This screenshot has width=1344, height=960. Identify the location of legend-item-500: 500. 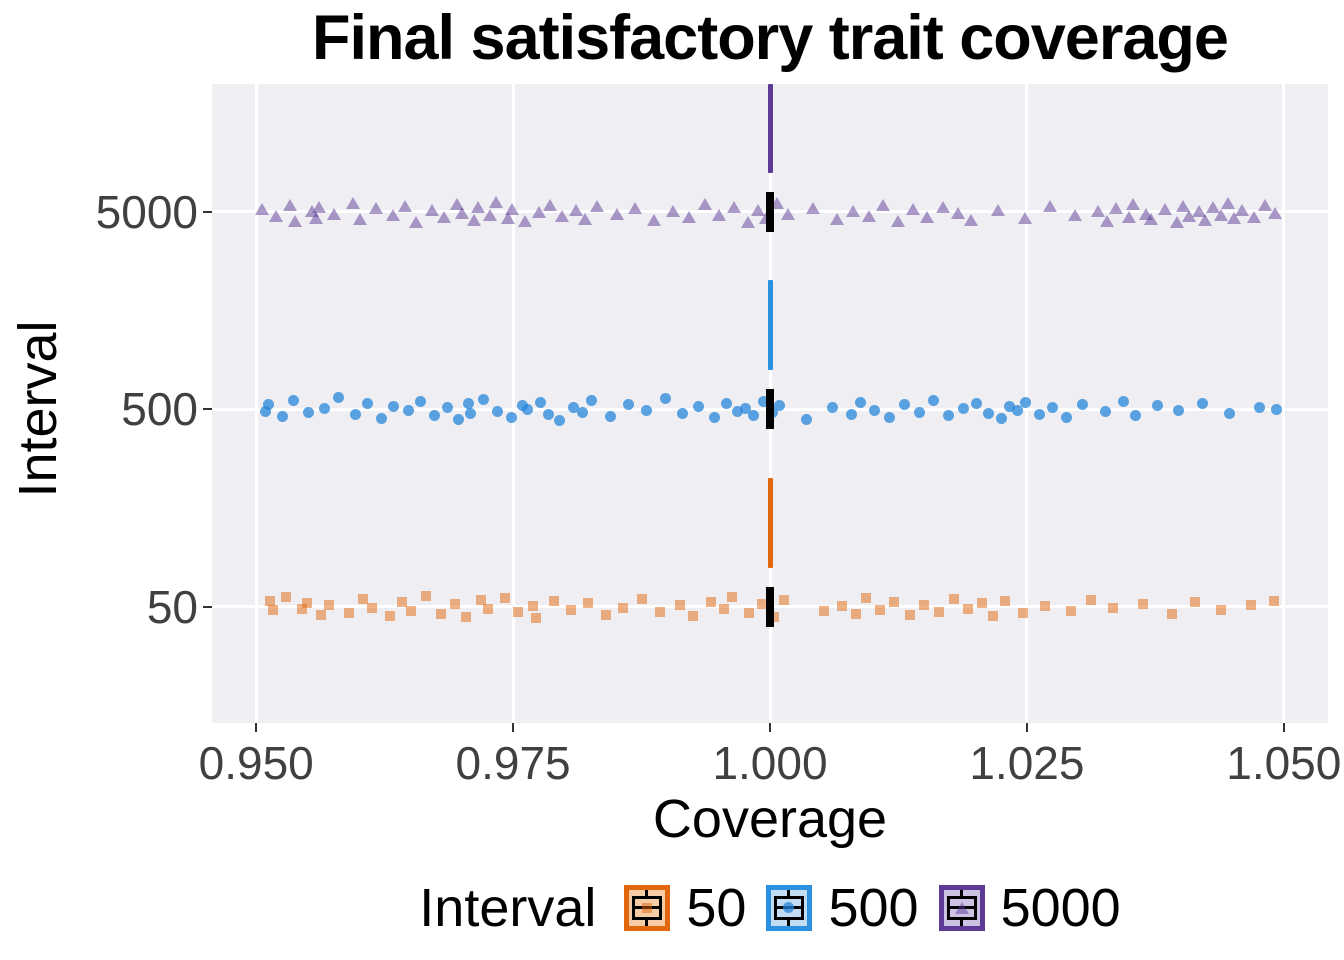
(842, 908).